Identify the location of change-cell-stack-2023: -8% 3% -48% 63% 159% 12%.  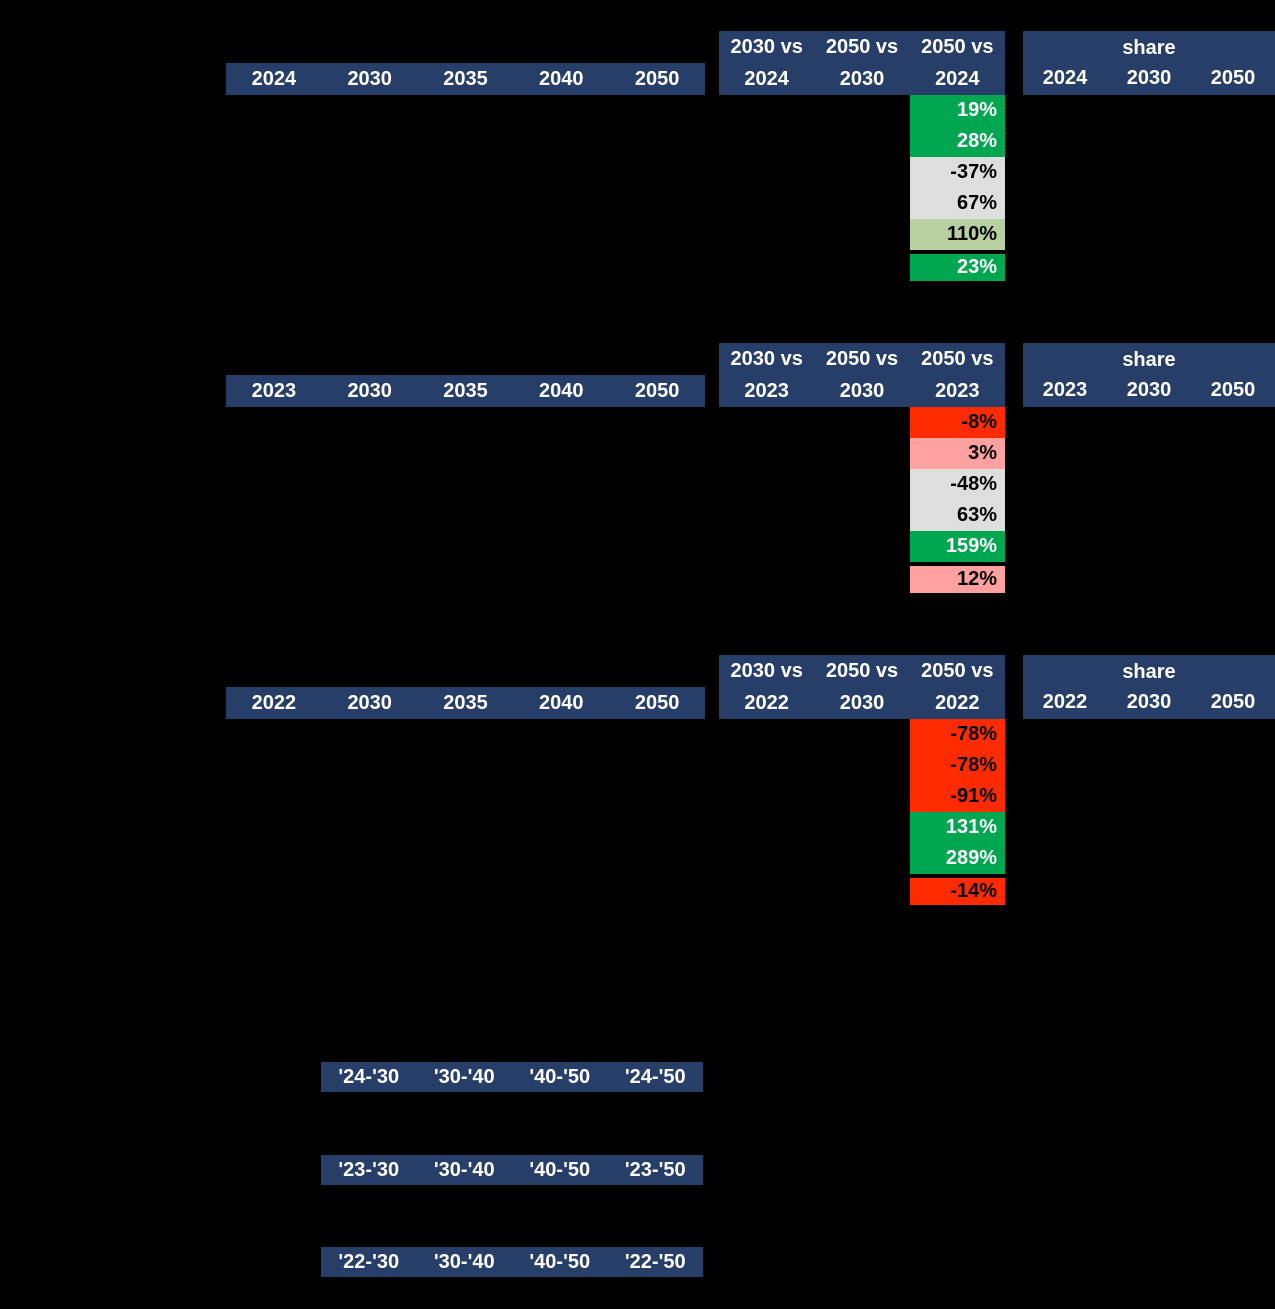
(957, 500).